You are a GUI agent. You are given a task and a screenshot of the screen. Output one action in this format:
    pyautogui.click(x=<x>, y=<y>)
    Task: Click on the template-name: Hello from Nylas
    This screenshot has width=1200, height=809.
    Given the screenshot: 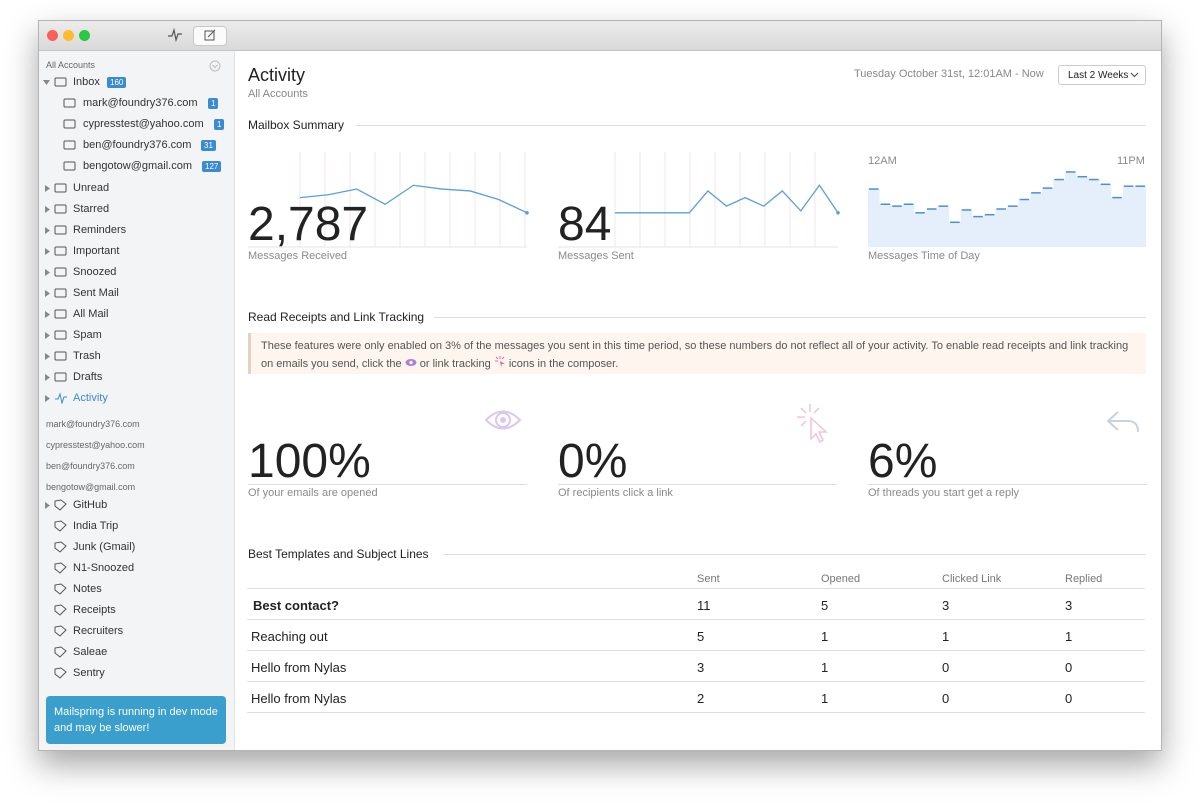 What is the action you would take?
    pyautogui.click(x=299, y=667)
    